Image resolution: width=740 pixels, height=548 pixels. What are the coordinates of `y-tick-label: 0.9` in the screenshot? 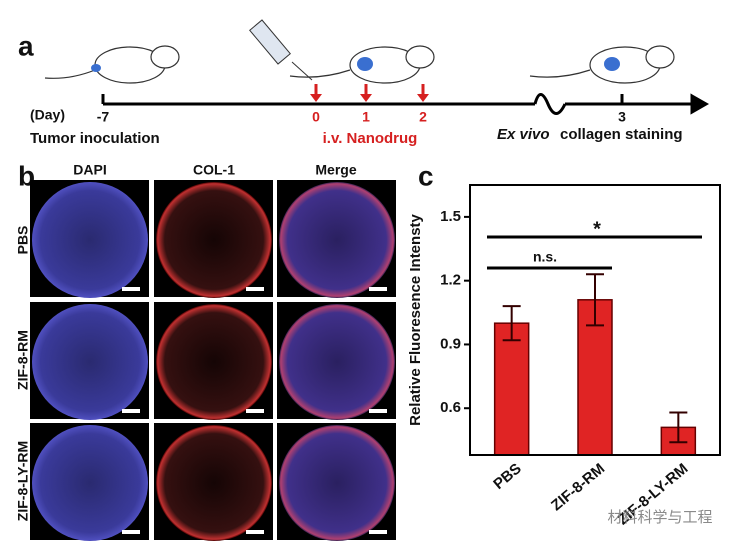 It's located at (450, 343).